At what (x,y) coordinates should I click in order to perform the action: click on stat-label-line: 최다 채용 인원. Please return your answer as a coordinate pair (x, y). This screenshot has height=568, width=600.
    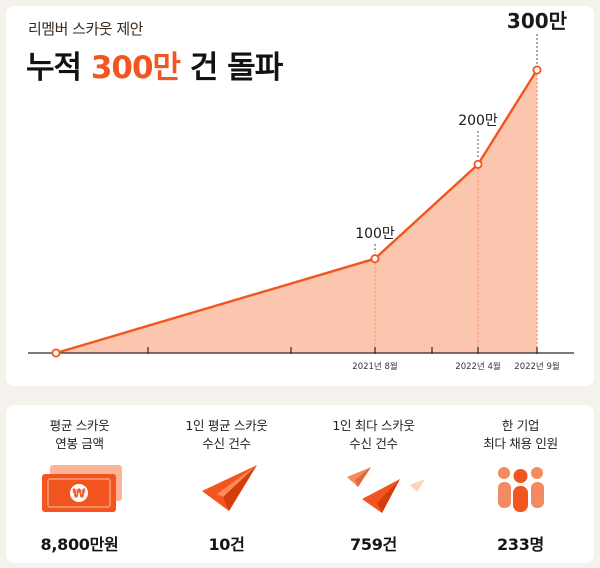
    Looking at the image, I should click on (520, 443).